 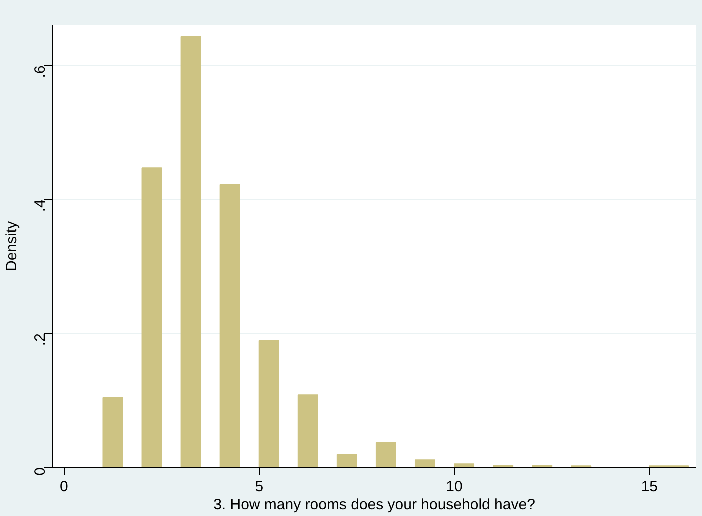 I want to click on y-axis-title: Density, so click(x=12, y=246).